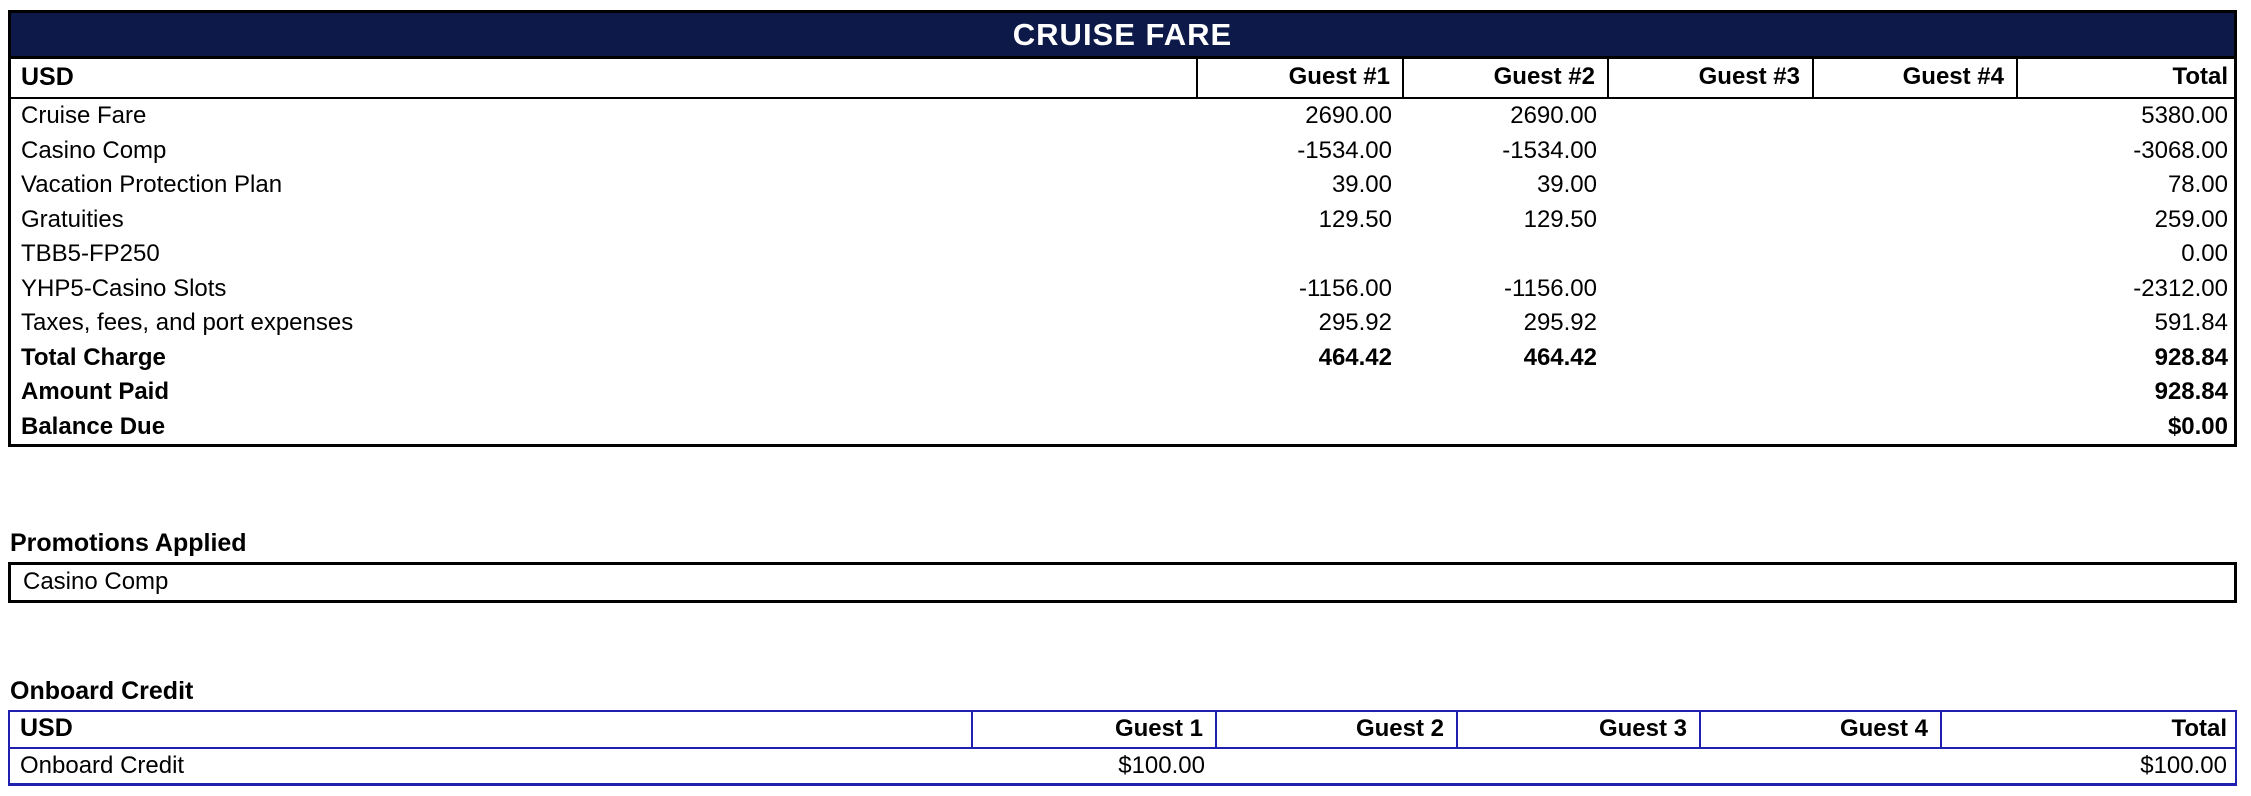 The width and height of the screenshot is (2251, 796). What do you see at coordinates (96, 581) in the screenshot?
I see `promotion-item: Casino Comp` at bounding box center [96, 581].